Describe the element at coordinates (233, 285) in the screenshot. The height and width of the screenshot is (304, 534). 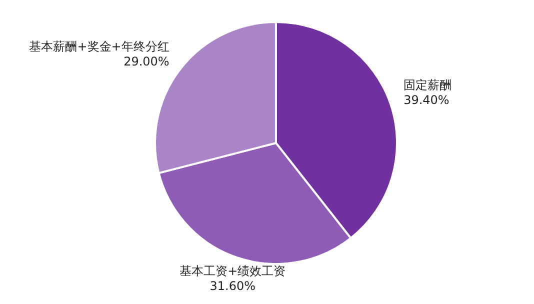
I see `data-label: 31.60%` at that location.